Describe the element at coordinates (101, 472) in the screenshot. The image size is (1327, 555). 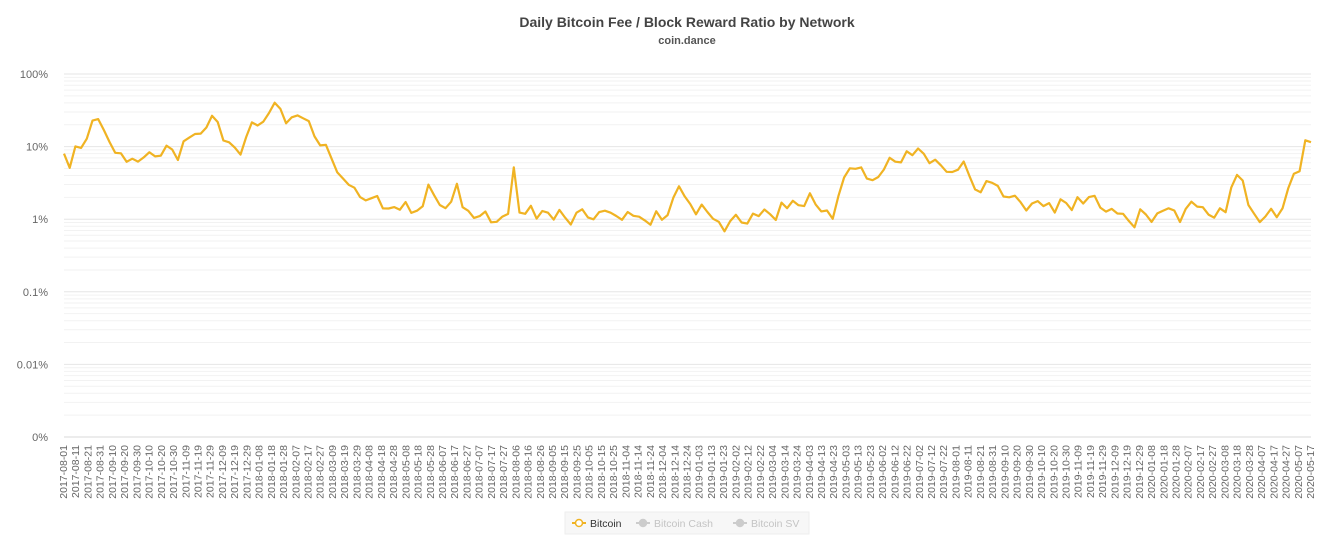
I see `x-tick-label: 2017-08-31` at that location.